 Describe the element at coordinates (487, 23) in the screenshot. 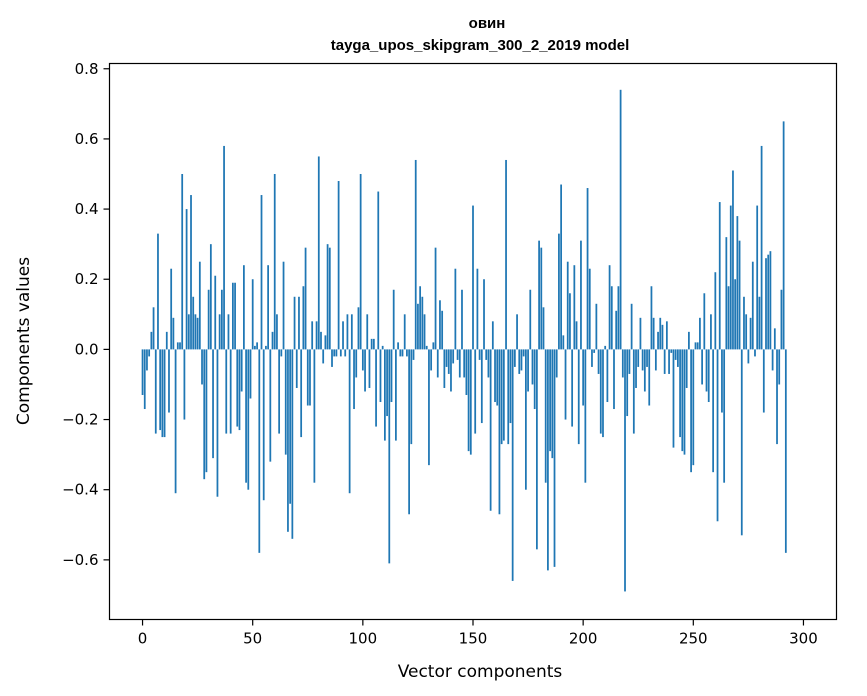

I see `chart-title: овин` at that location.